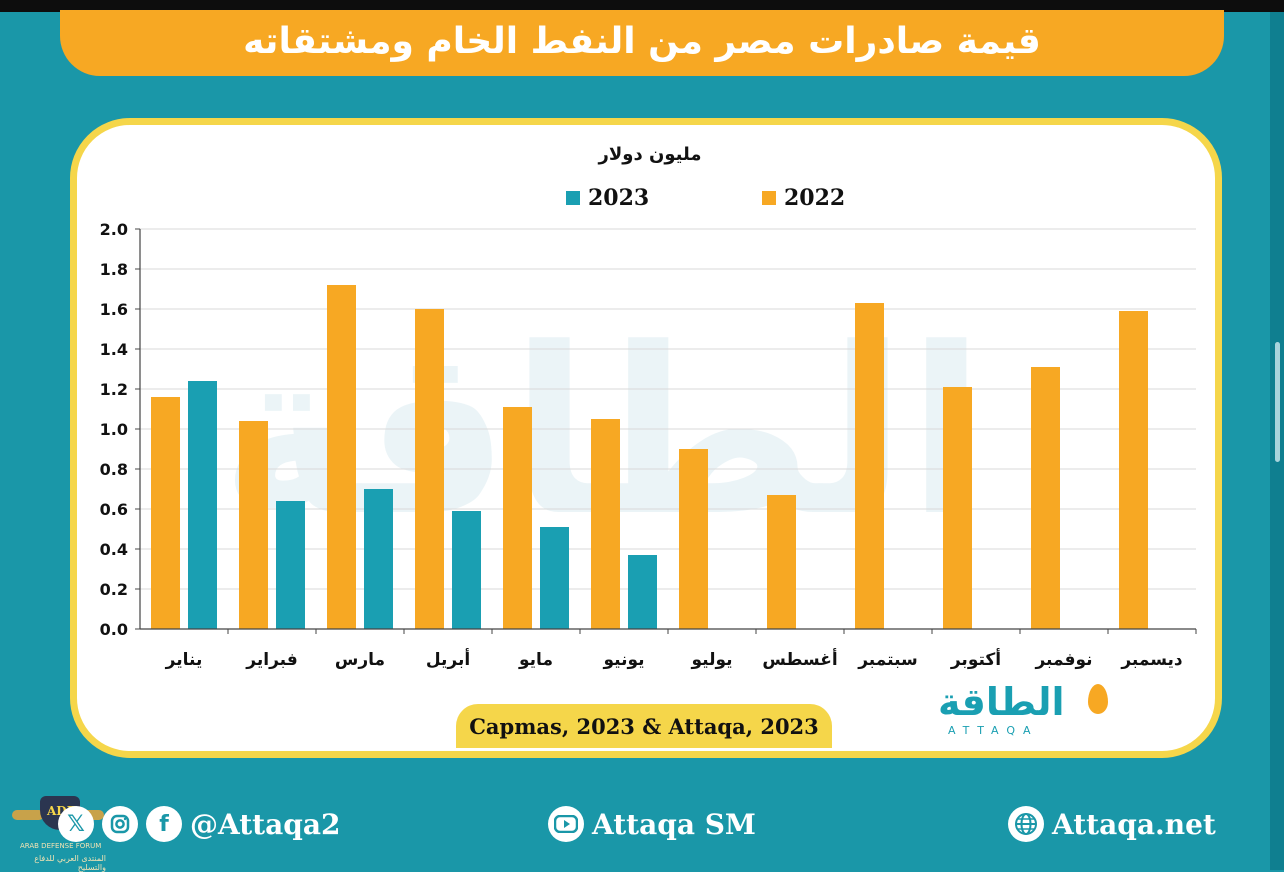 The height and width of the screenshot is (872, 1284). I want to click on facebook-icon: f, so click(164, 824).